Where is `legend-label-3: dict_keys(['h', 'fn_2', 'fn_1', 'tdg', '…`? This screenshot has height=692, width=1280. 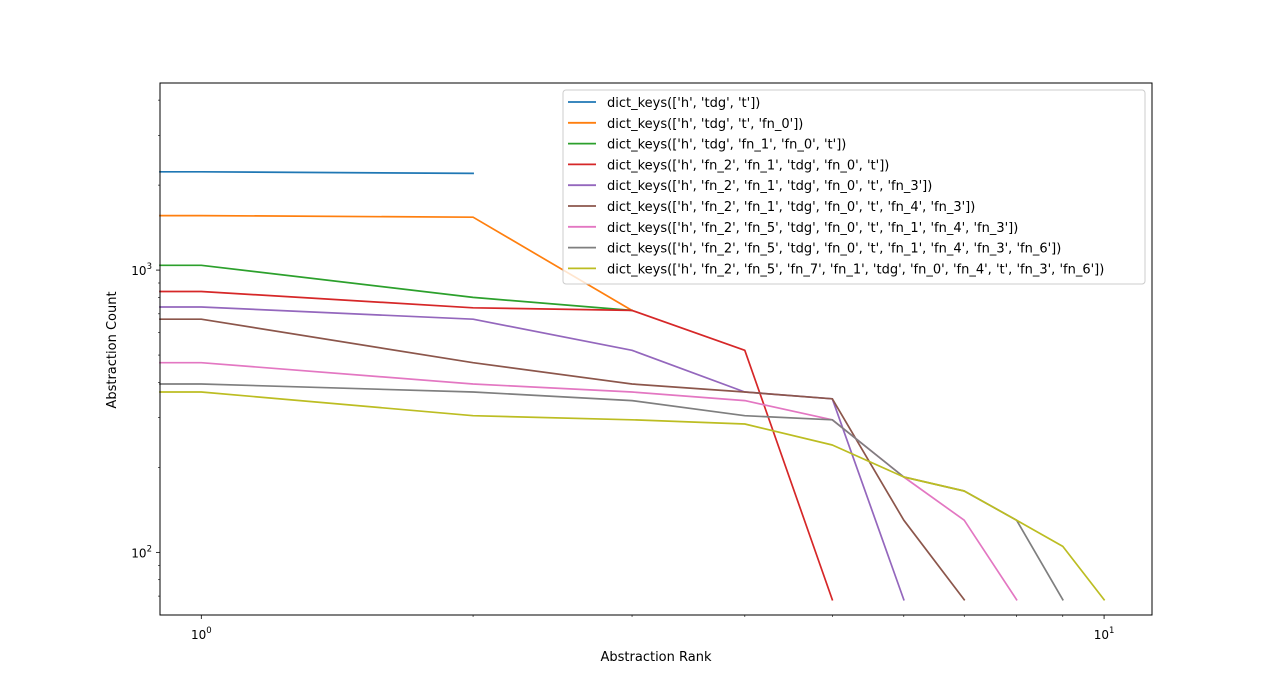
legend-label-3: dict_keys(['h', 'fn_2', 'fn_1', 'tdg', '… is located at coordinates (748, 165).